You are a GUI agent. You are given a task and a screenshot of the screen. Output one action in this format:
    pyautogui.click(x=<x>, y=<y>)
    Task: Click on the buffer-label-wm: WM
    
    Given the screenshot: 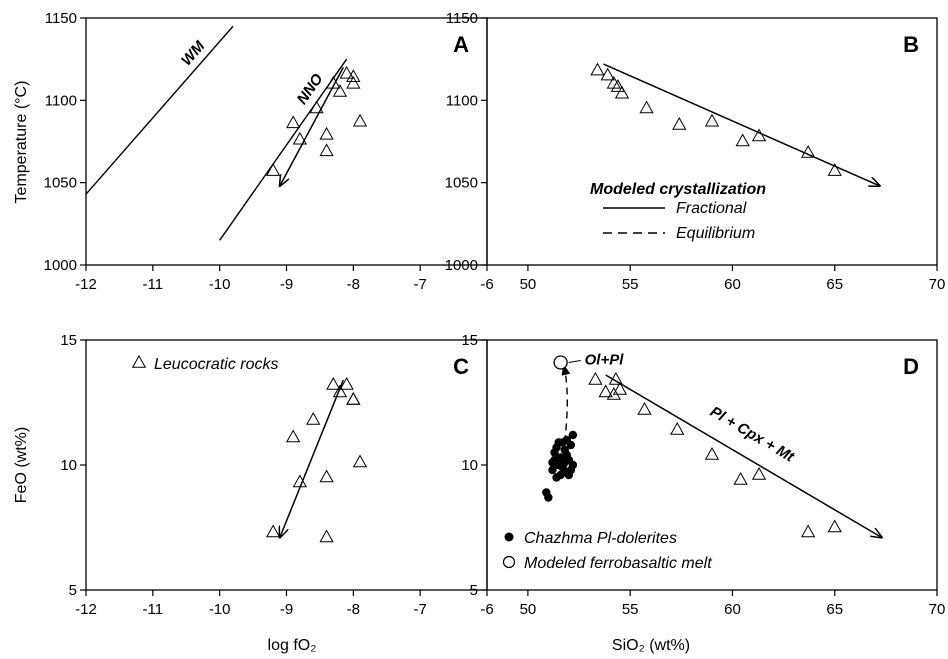 What is the action you would take?
    pyautogui.click(x=193, y=53)
    